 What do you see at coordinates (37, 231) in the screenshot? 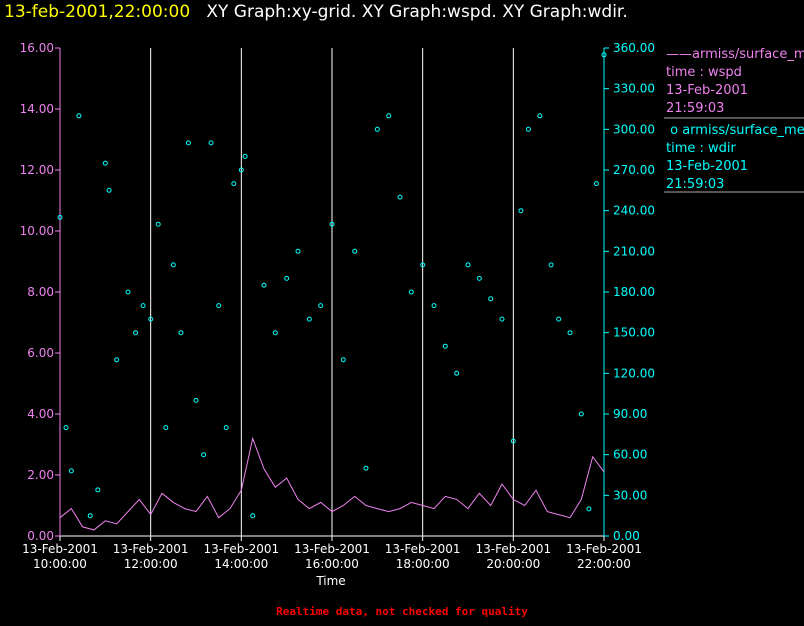
I see `y-left-tick-label: 10.00` at bounding box center [37, 231].